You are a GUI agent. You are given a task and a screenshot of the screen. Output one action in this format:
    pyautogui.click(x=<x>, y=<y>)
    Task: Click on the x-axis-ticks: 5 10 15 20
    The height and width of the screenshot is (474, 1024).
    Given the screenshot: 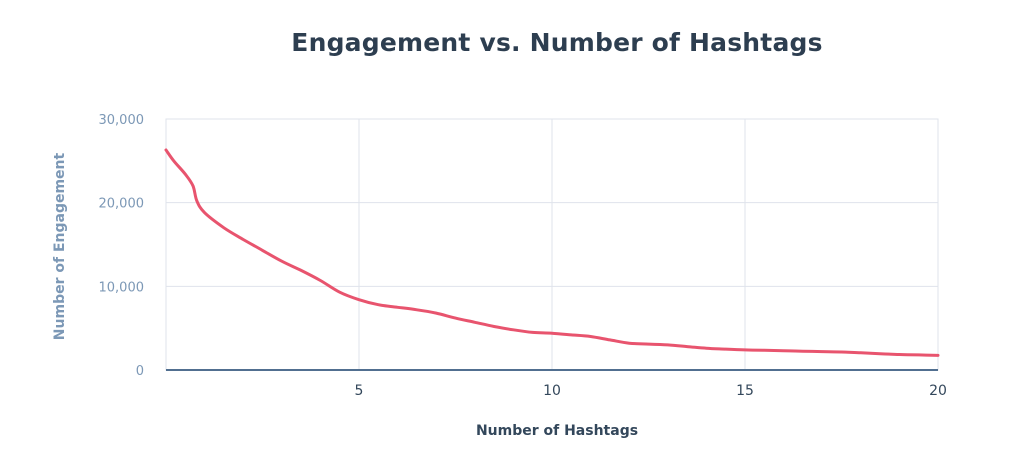 What is the action you would take?
    pyautogui.click(x=651, y=391)
    